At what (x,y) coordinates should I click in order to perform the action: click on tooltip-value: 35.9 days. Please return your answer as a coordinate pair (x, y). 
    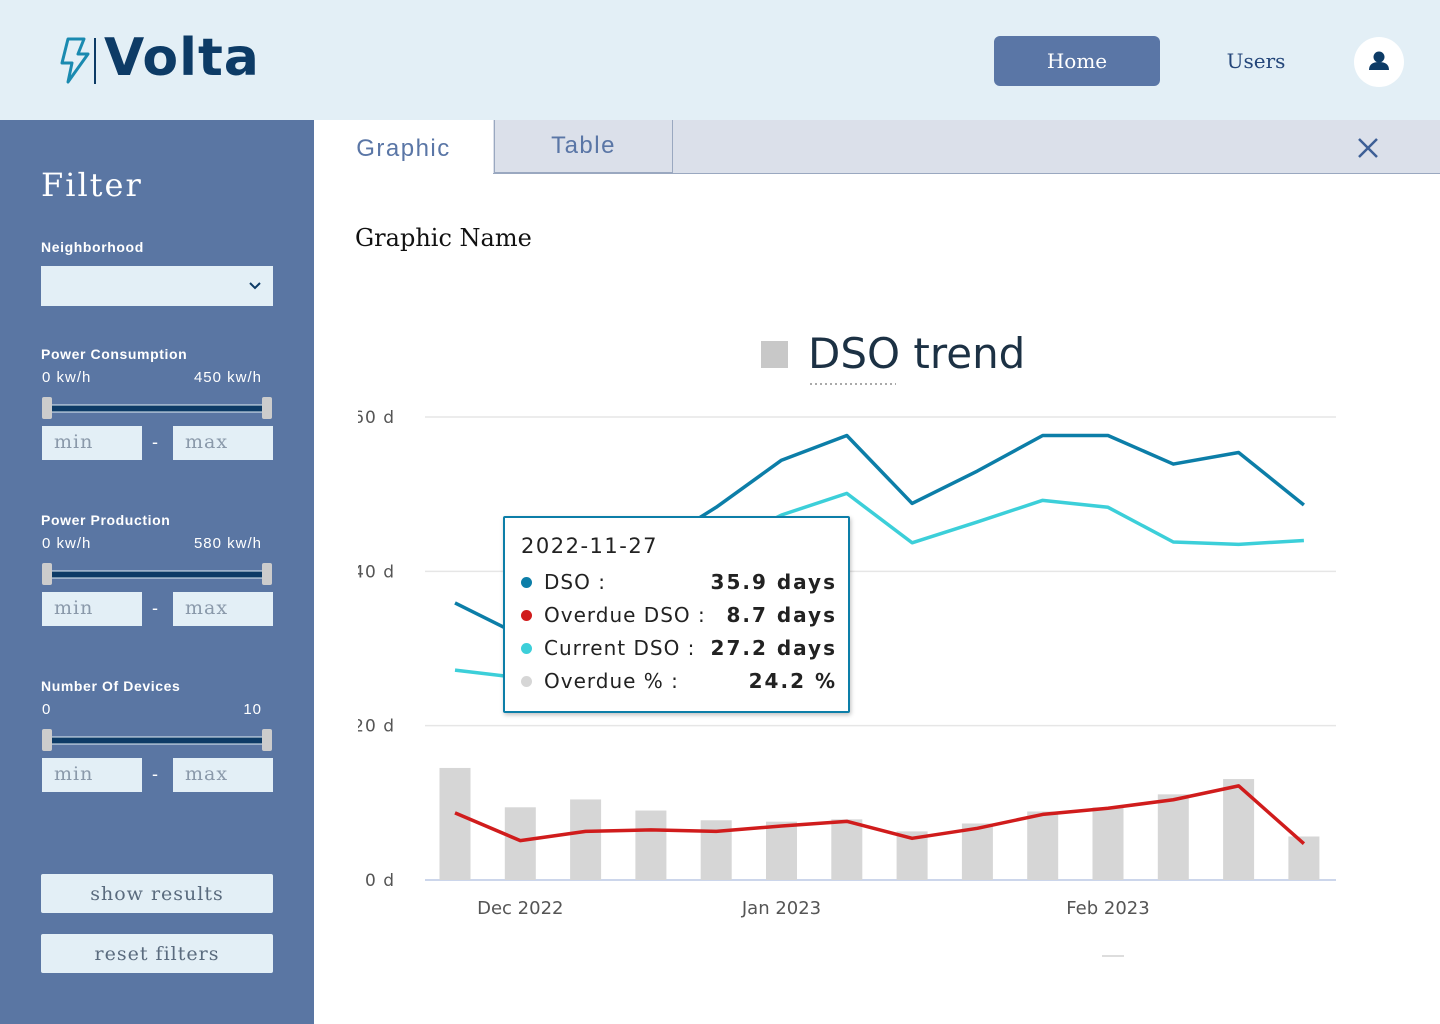
    Looking at the image, I should click on (773, 582).